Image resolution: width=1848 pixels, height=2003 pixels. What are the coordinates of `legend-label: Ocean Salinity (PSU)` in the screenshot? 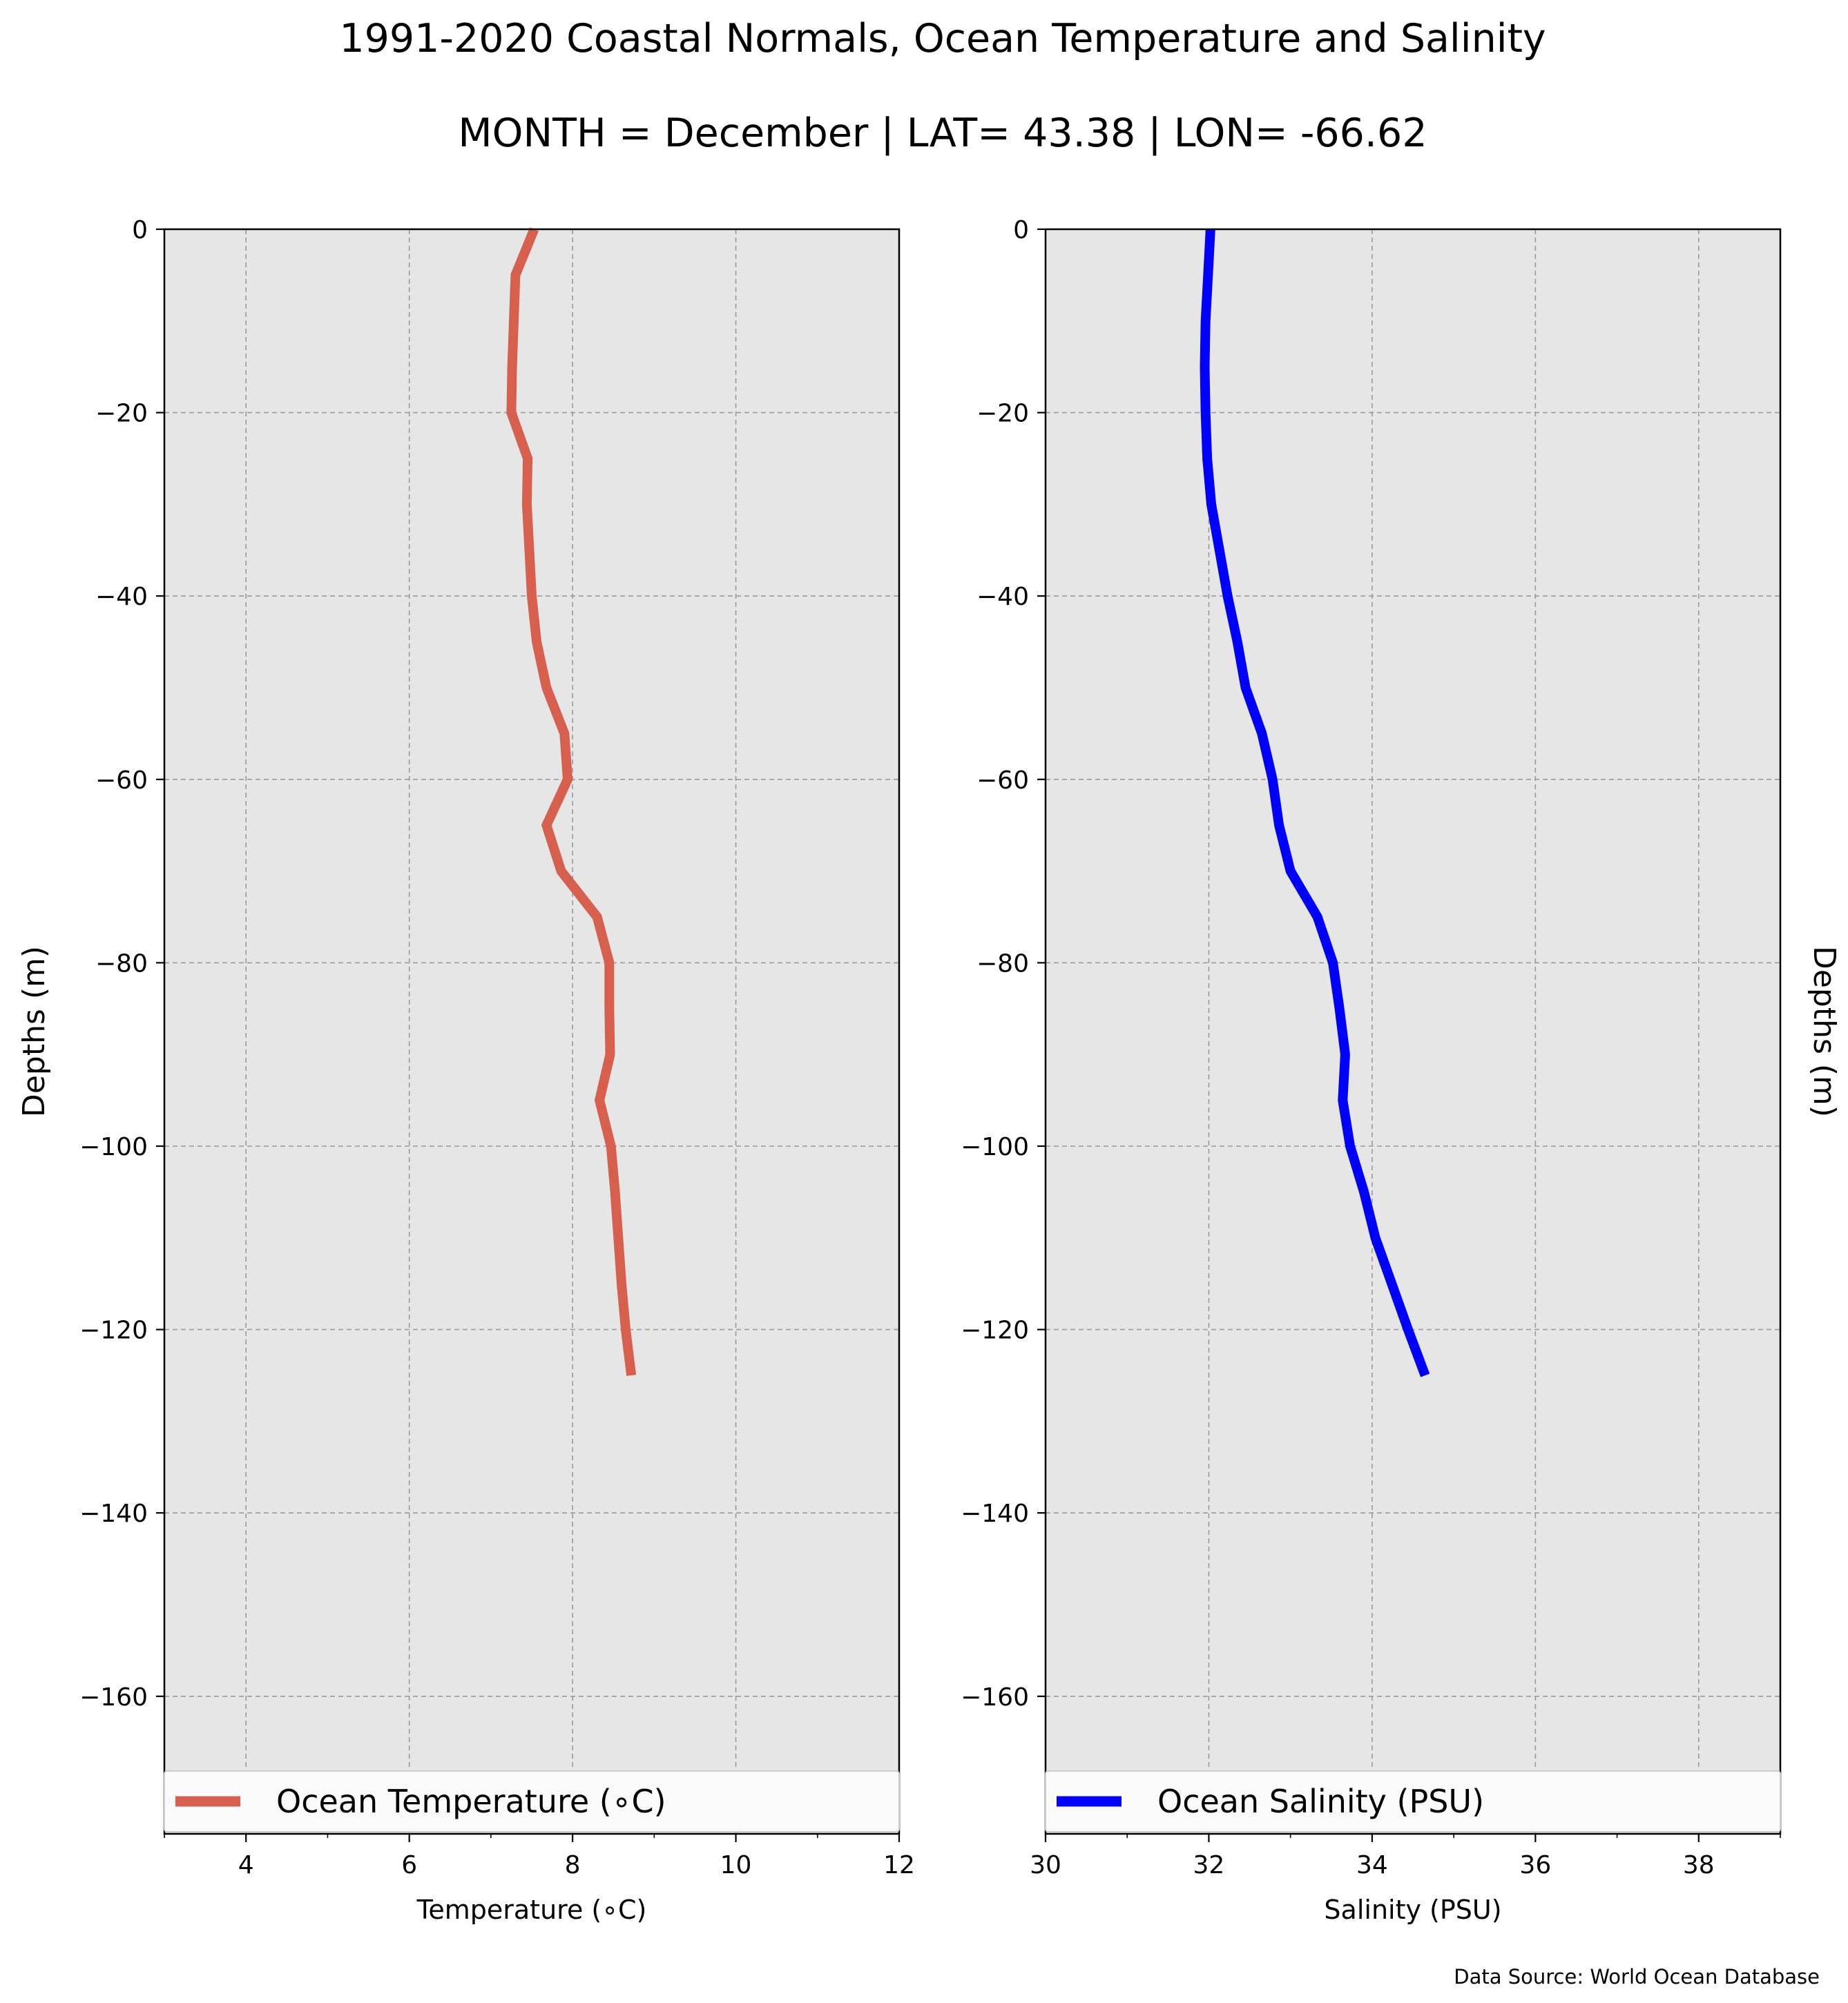 It's located at (1320, 1801).